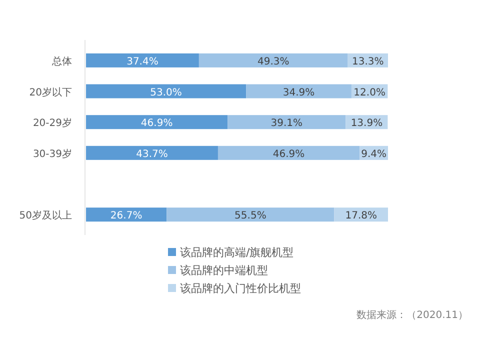 Image resolution: width=500 pixels, height=362 pixels. Describe the element at coordinates (52, 123) in the screenshot. I see `y-tick-label: 20-29岁` at that location.